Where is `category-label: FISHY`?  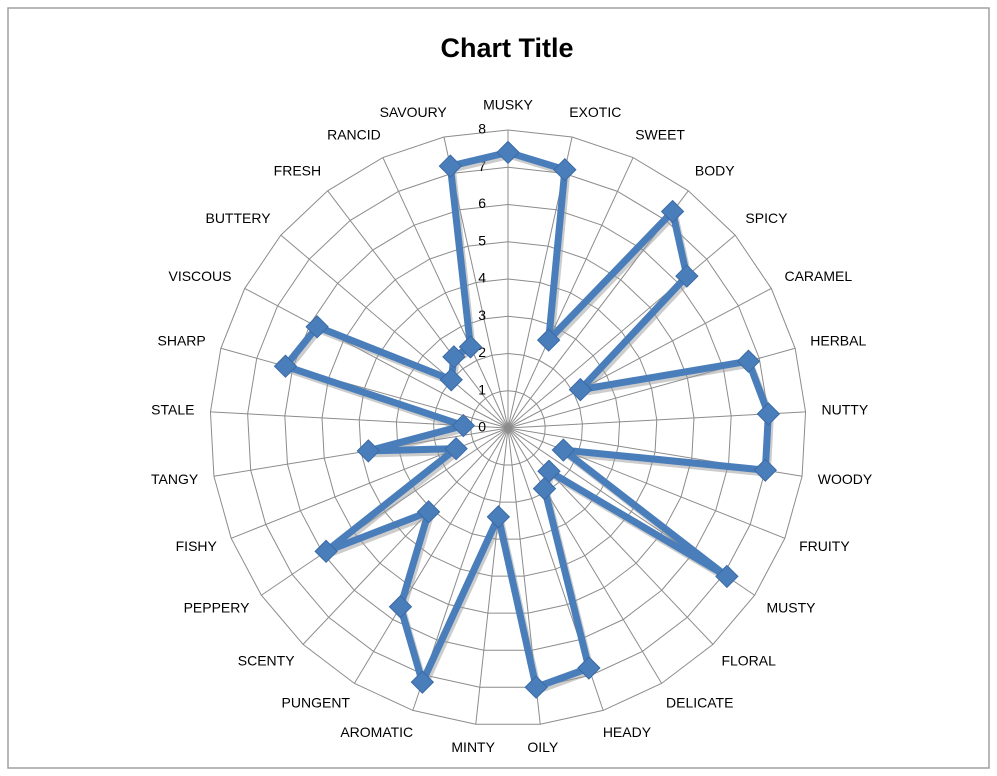 category-label: FISHY is located at coordinates (197, 546).